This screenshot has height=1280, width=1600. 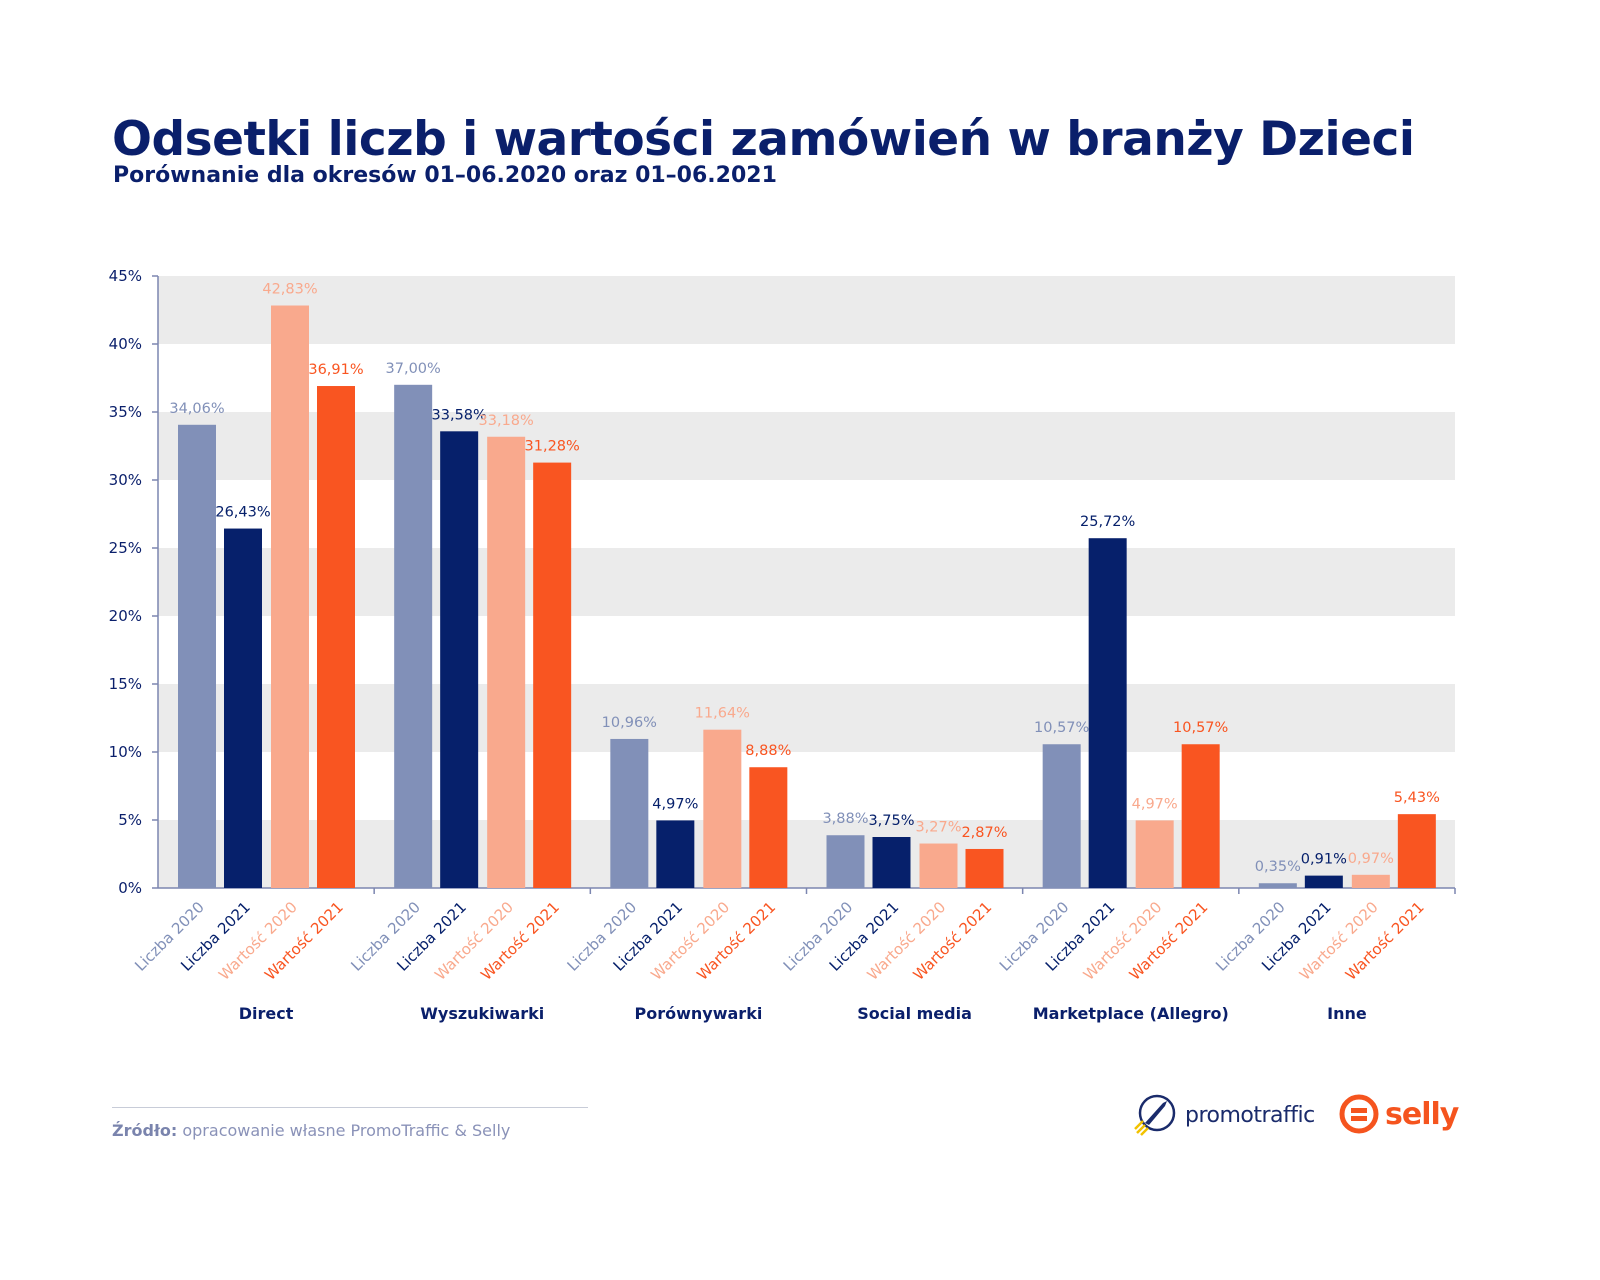 I want to click on category-label: Wyszukiwarki, so click(x=482, y=1013).